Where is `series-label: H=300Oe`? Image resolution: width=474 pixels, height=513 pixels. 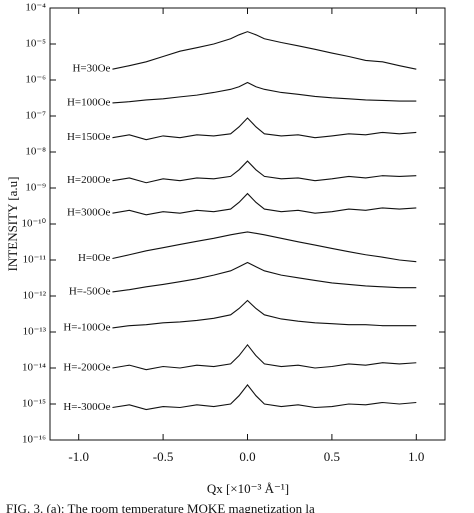 series-label: H=300Oe is located at coordinates (89, 213).